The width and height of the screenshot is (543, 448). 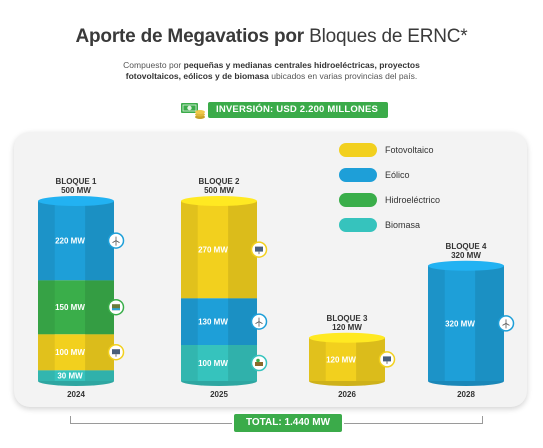 What do you see at coordinates (413, 423) in the screenshot?
I see `total-bracket-right` at bounding box center [413, 423].